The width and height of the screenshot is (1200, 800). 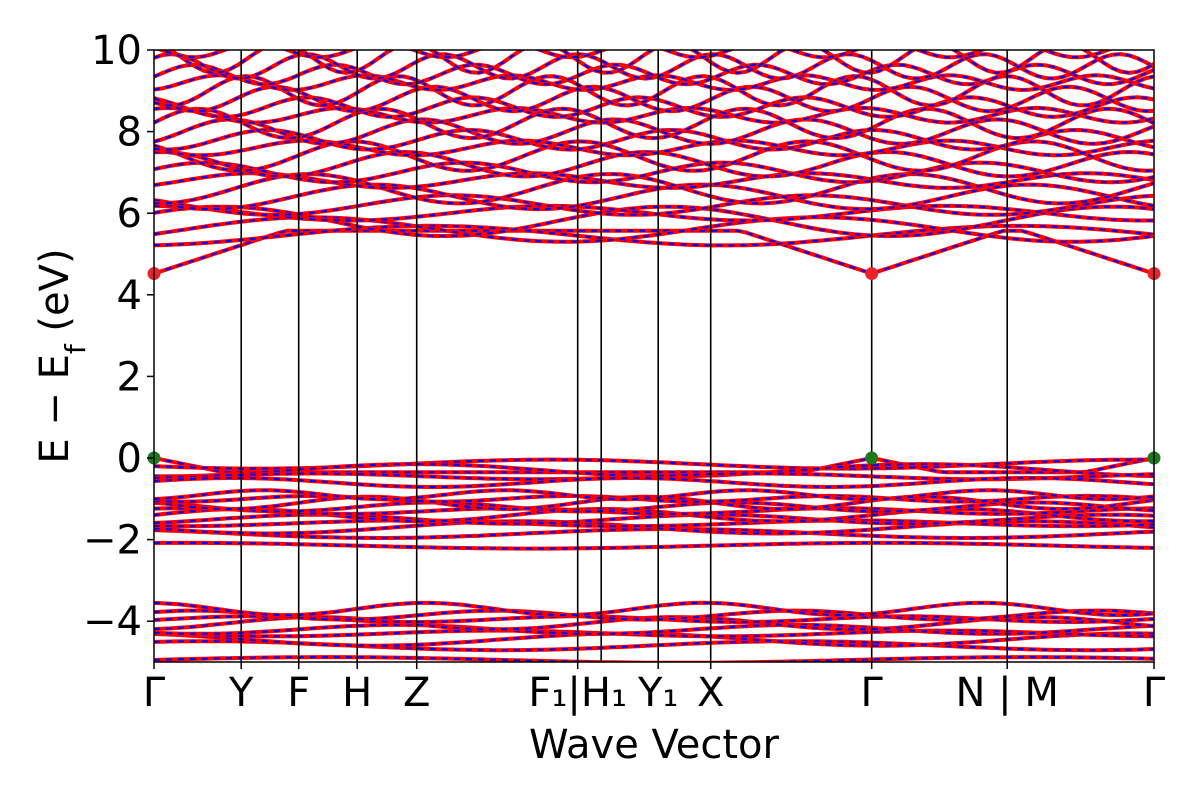 I want to click on x-tick-label: X, so click(x=710, y=693).